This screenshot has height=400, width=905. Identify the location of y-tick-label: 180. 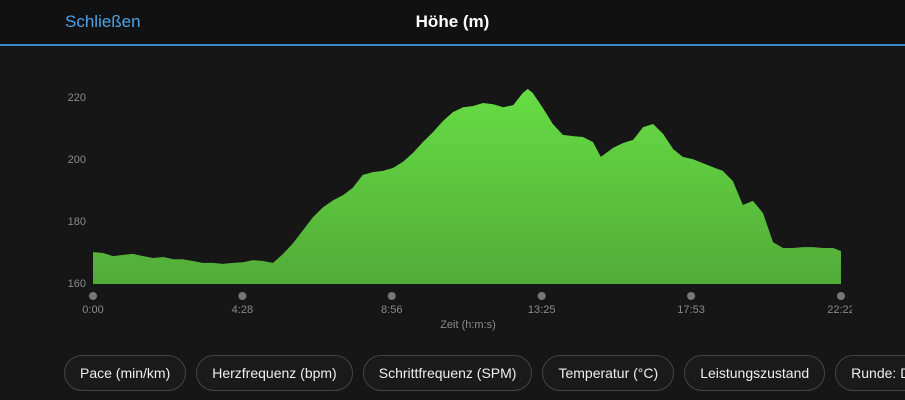
(77, 222).